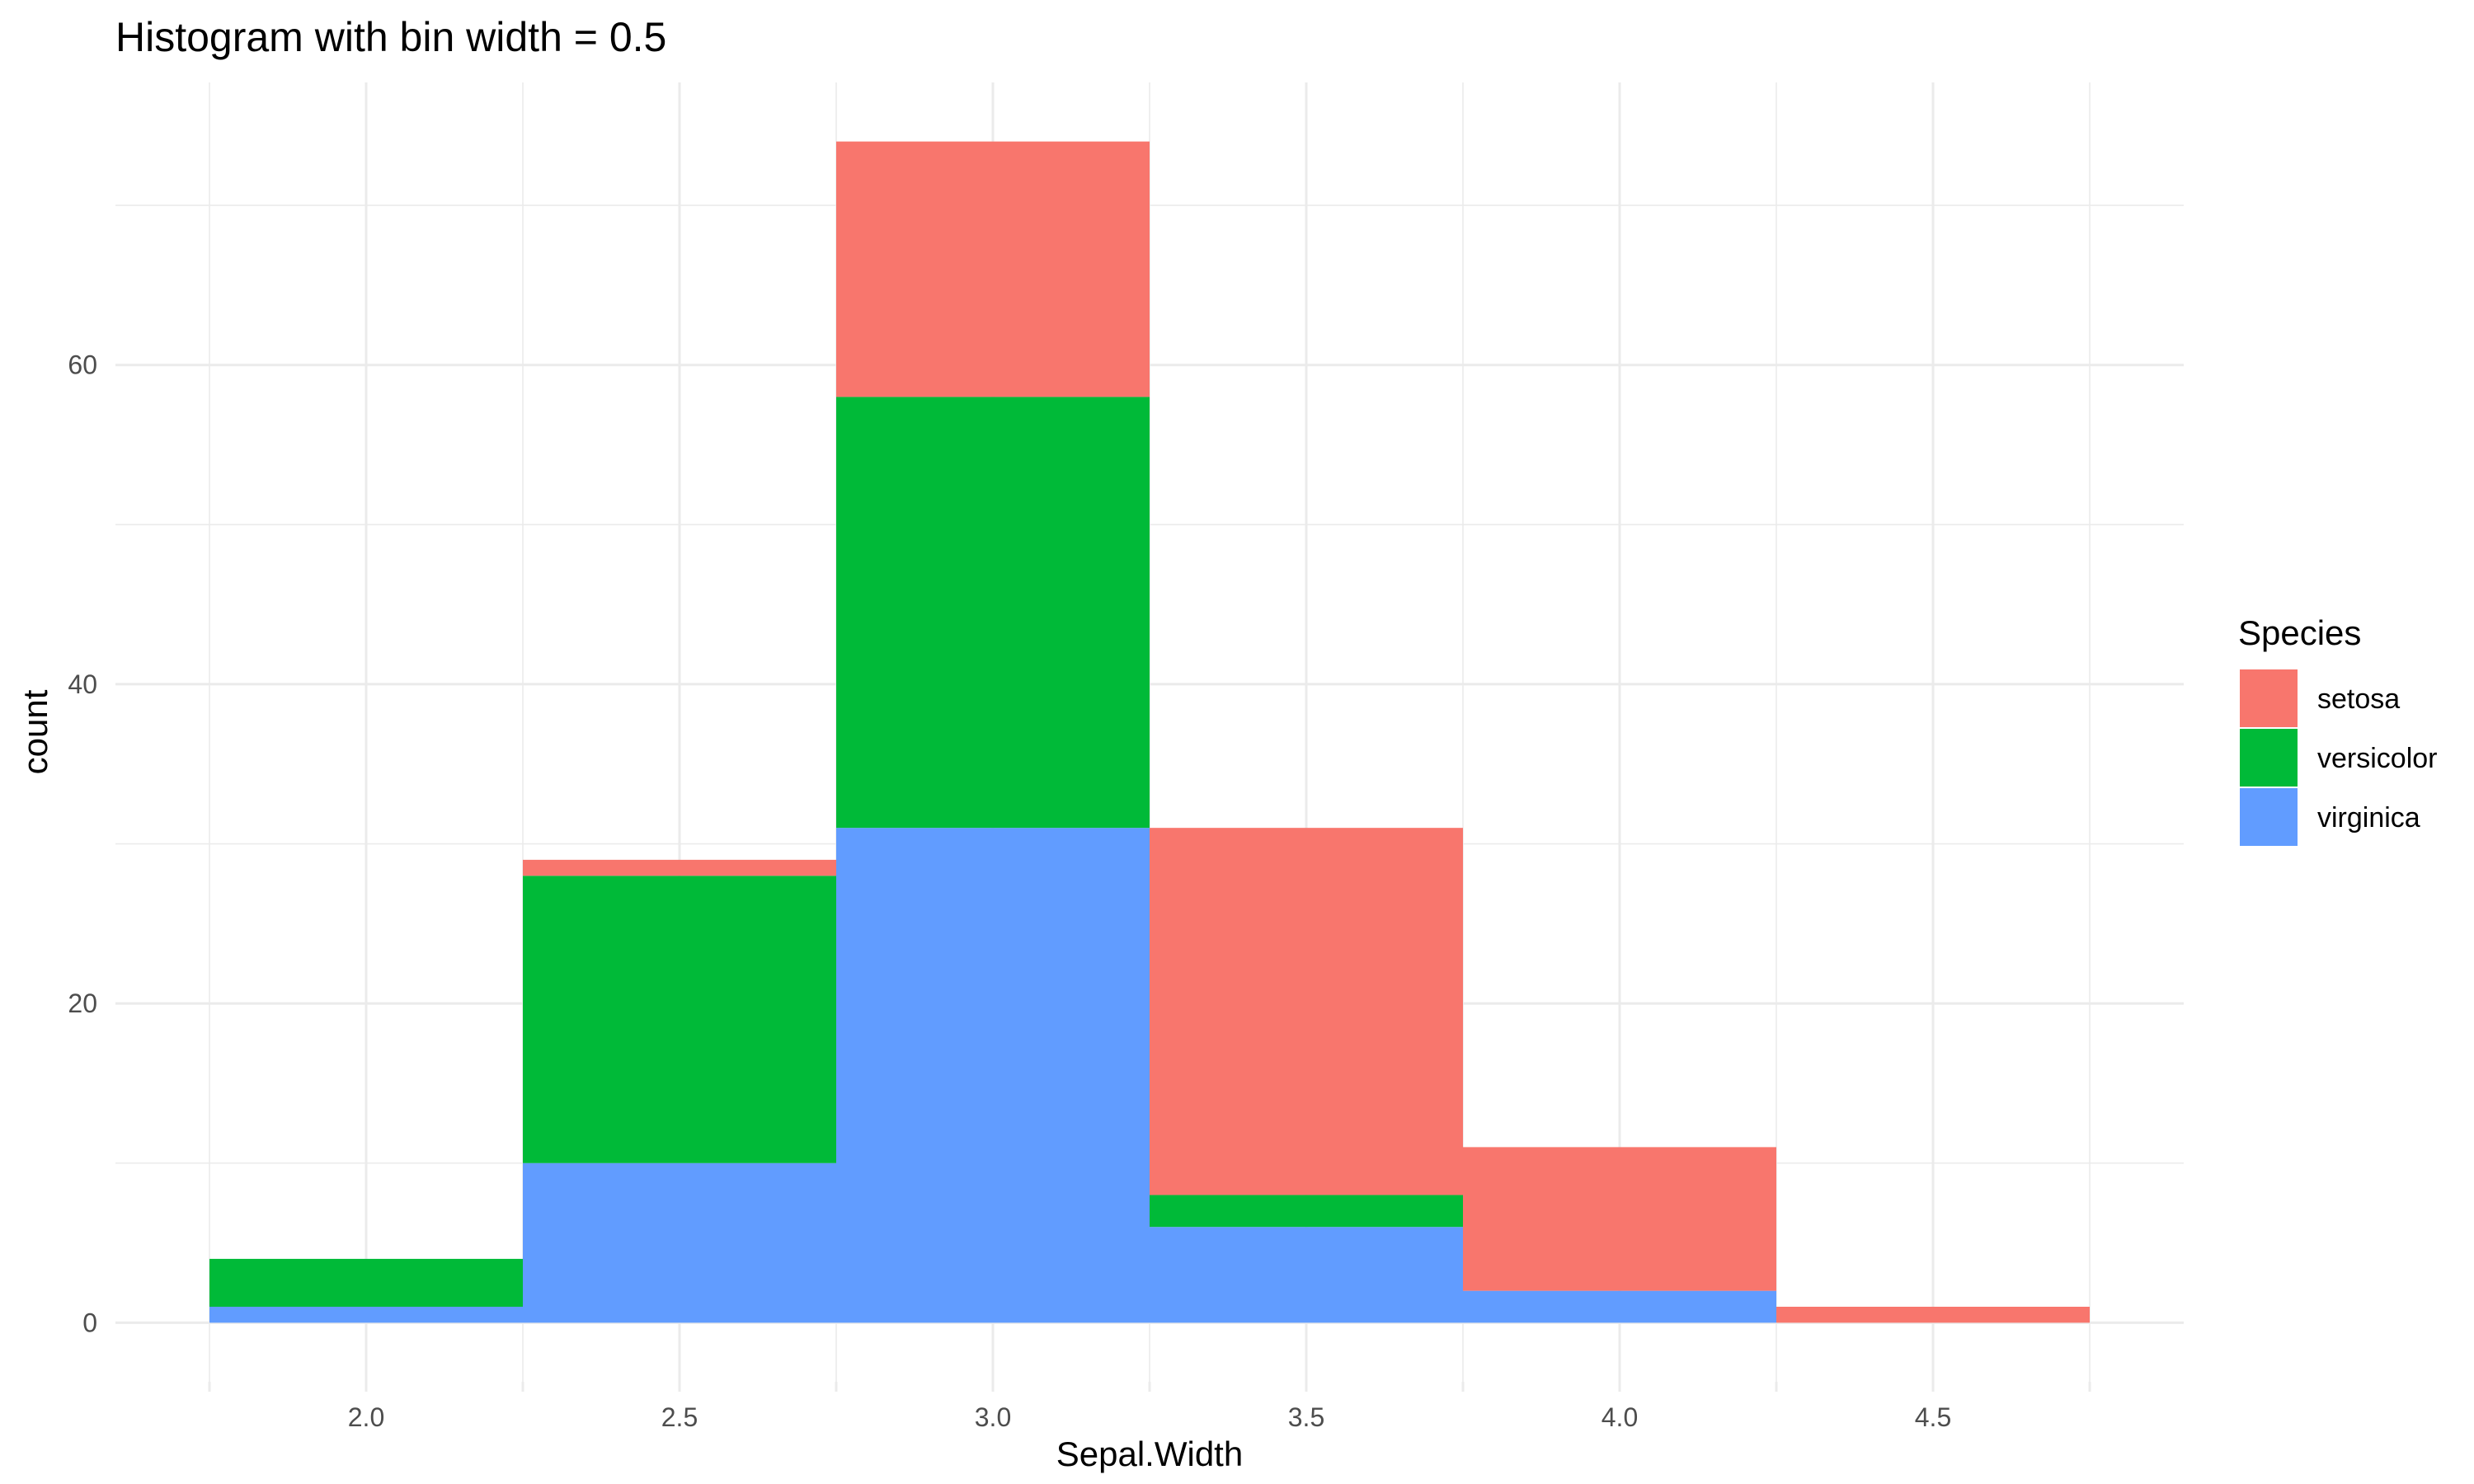 The image size is (2474, 1484). What do you see at coordinates (1933, 1417) in the screenshot?
I see `x-tick-label: 4.5` at bounding box center [1933, 1417].